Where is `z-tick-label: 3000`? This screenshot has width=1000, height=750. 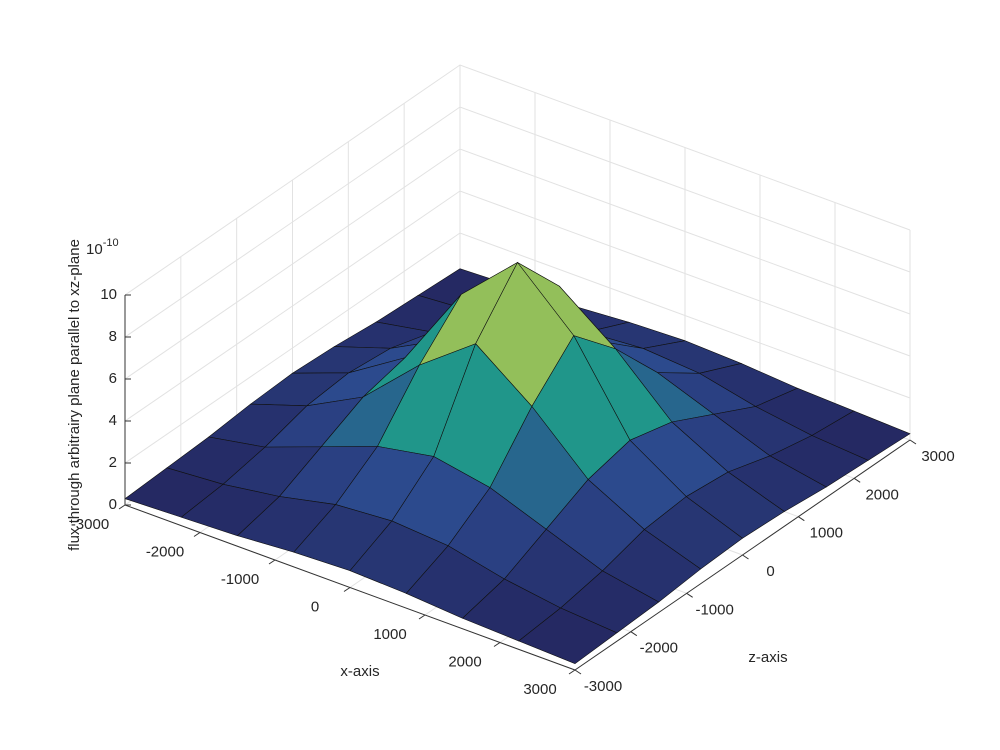 z-tick-label: 3000 is located at coordinates (937, 456).